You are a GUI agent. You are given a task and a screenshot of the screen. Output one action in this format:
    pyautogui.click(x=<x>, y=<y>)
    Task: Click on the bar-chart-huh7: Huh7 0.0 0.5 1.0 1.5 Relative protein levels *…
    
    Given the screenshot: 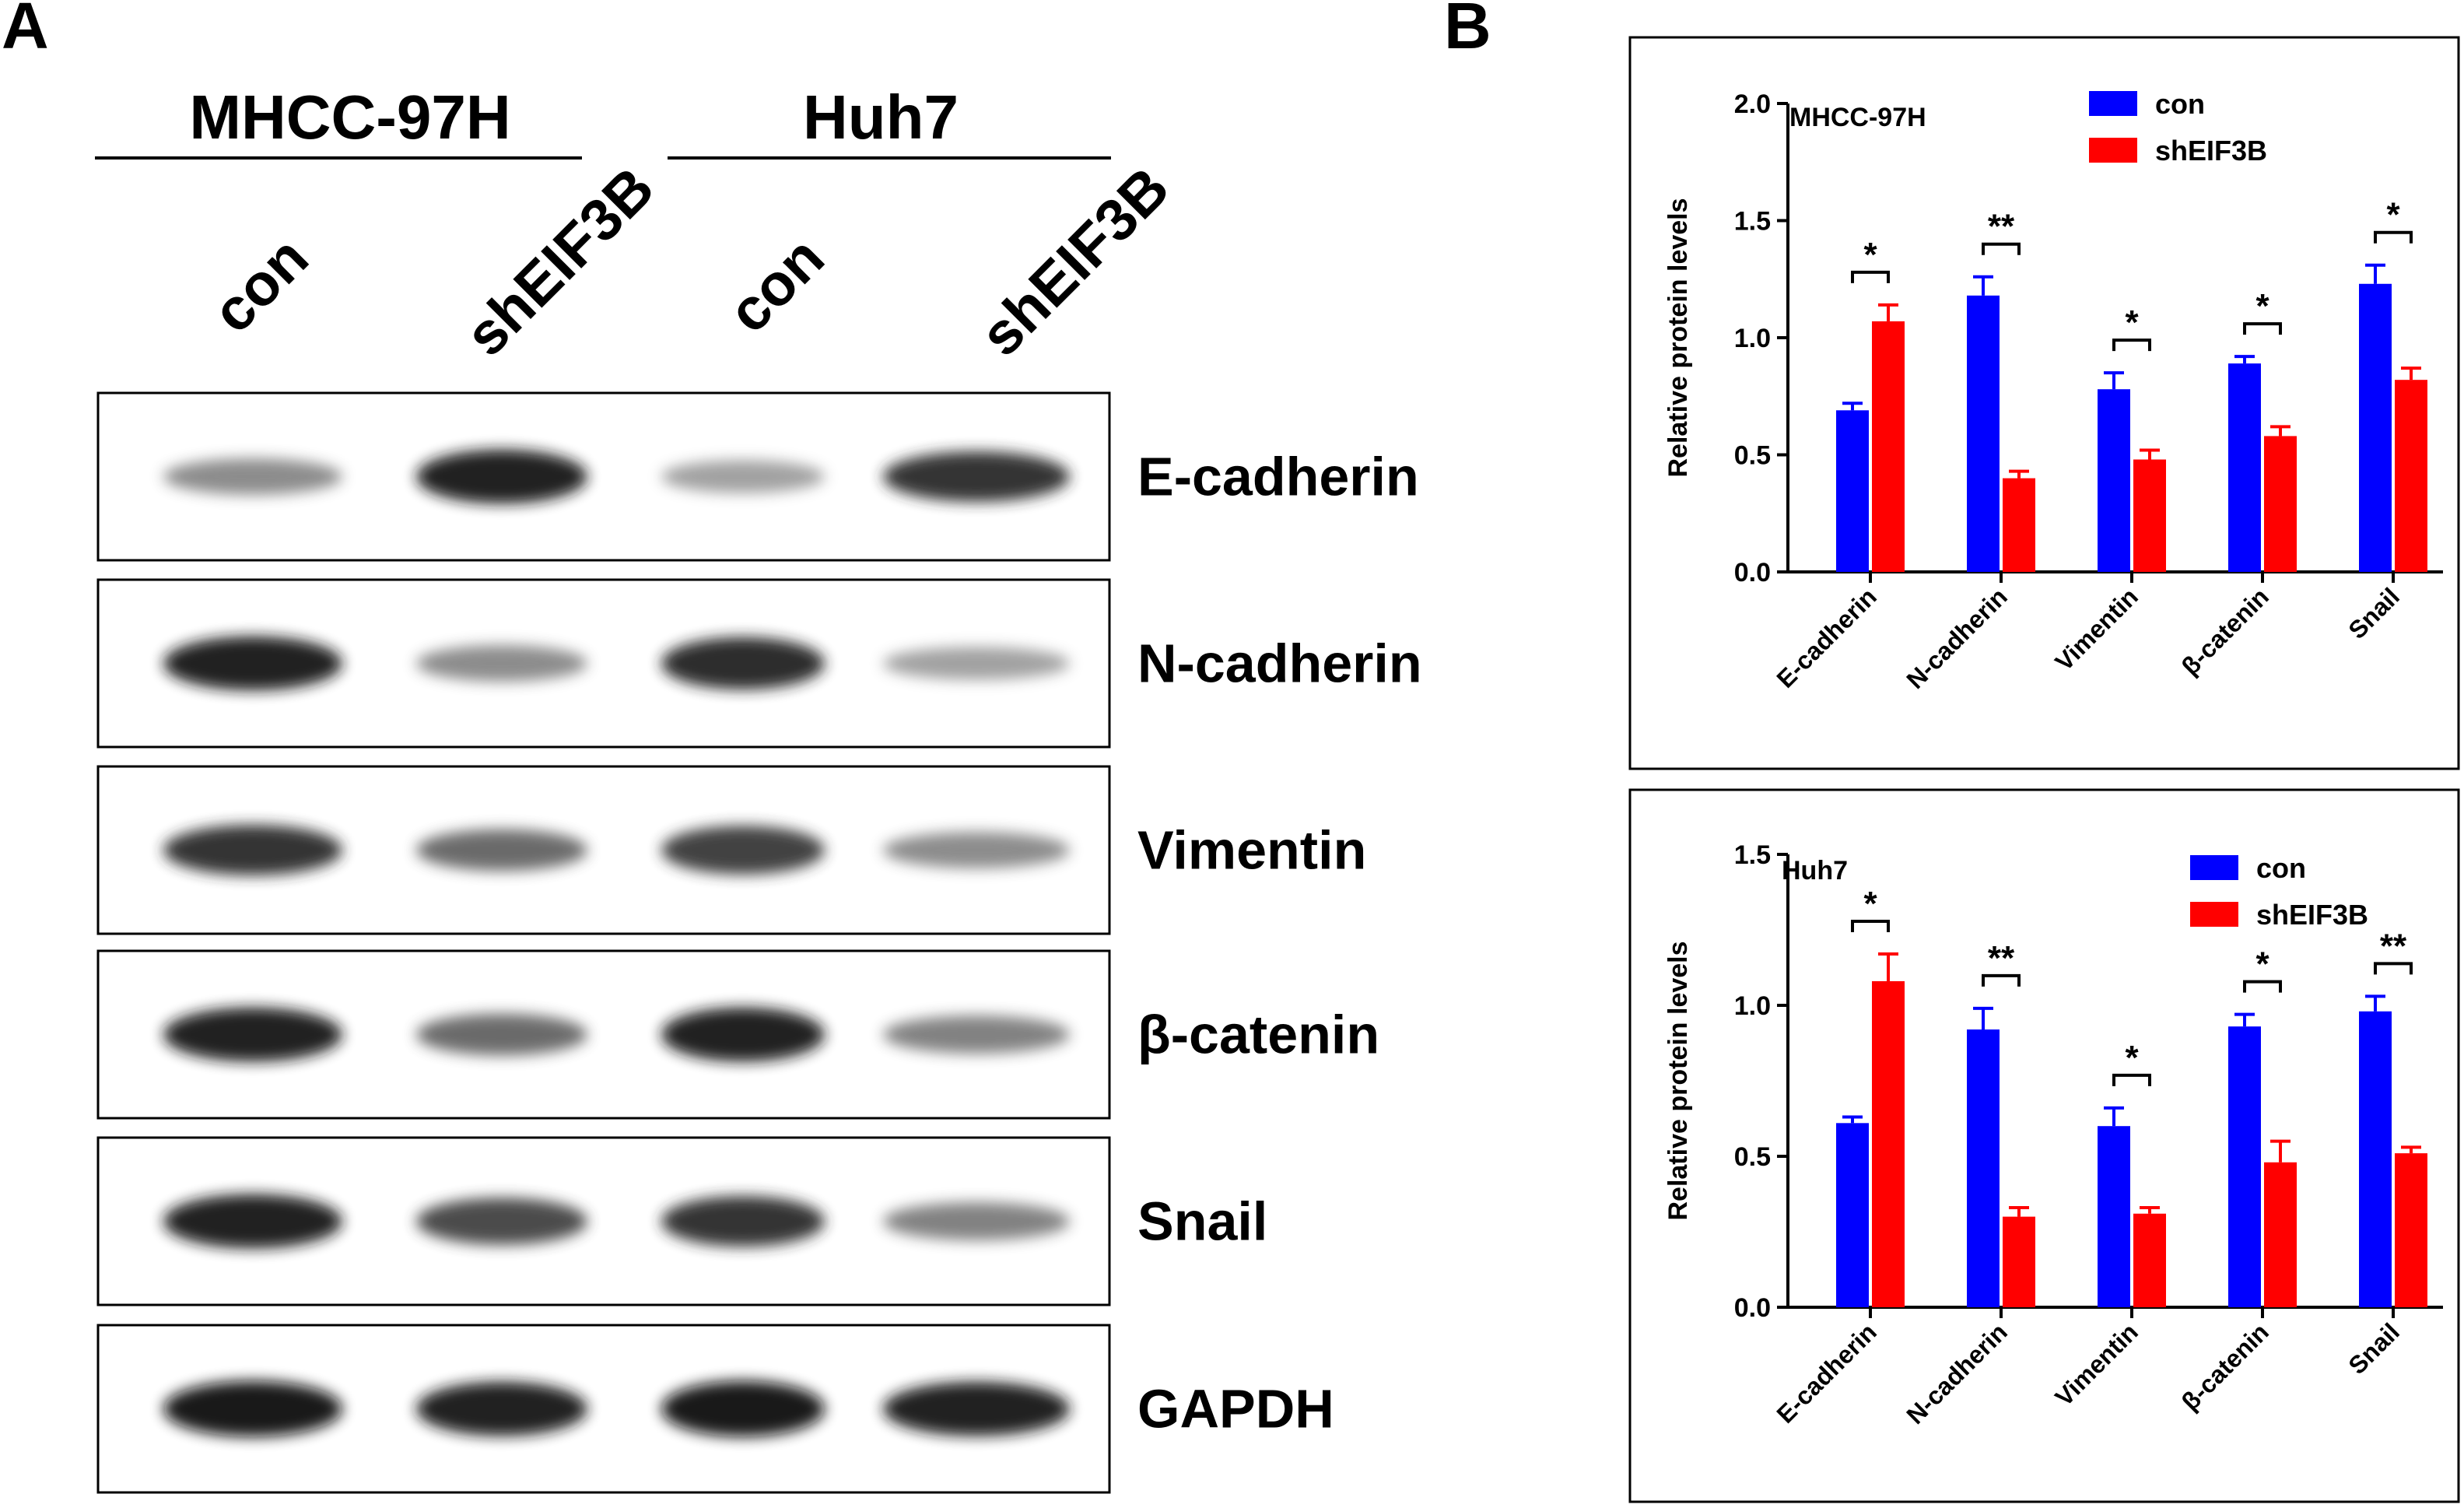 What is the action you would take?
    pyautogui.click(x=2053, y=1134)
    